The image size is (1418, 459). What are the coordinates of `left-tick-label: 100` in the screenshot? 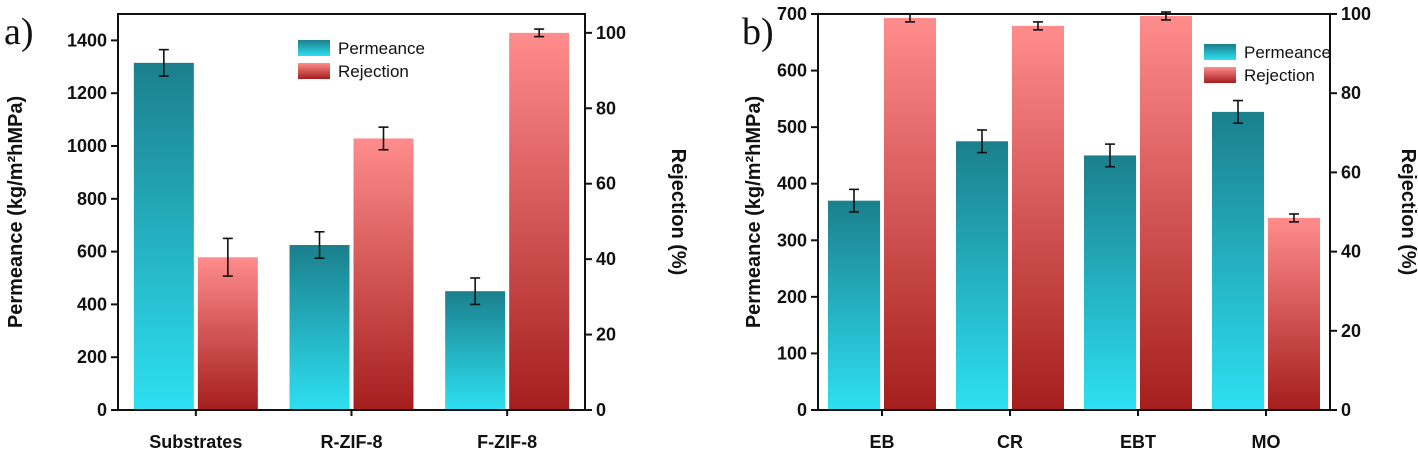 It's located at (792, 353).